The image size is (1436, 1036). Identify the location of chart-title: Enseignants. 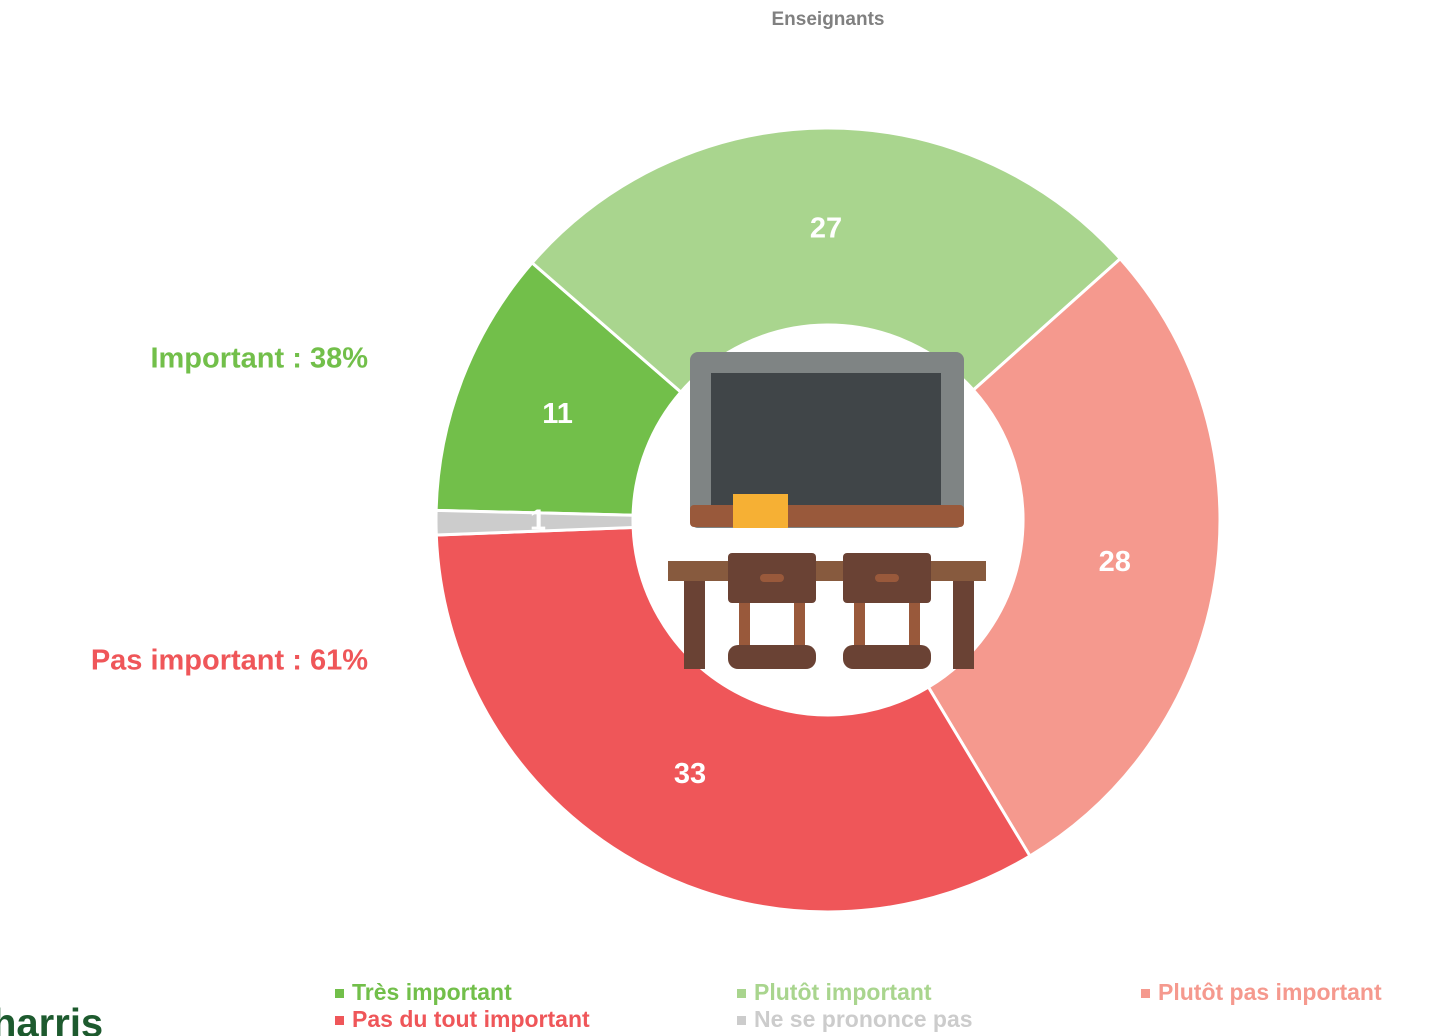
(828, 19).